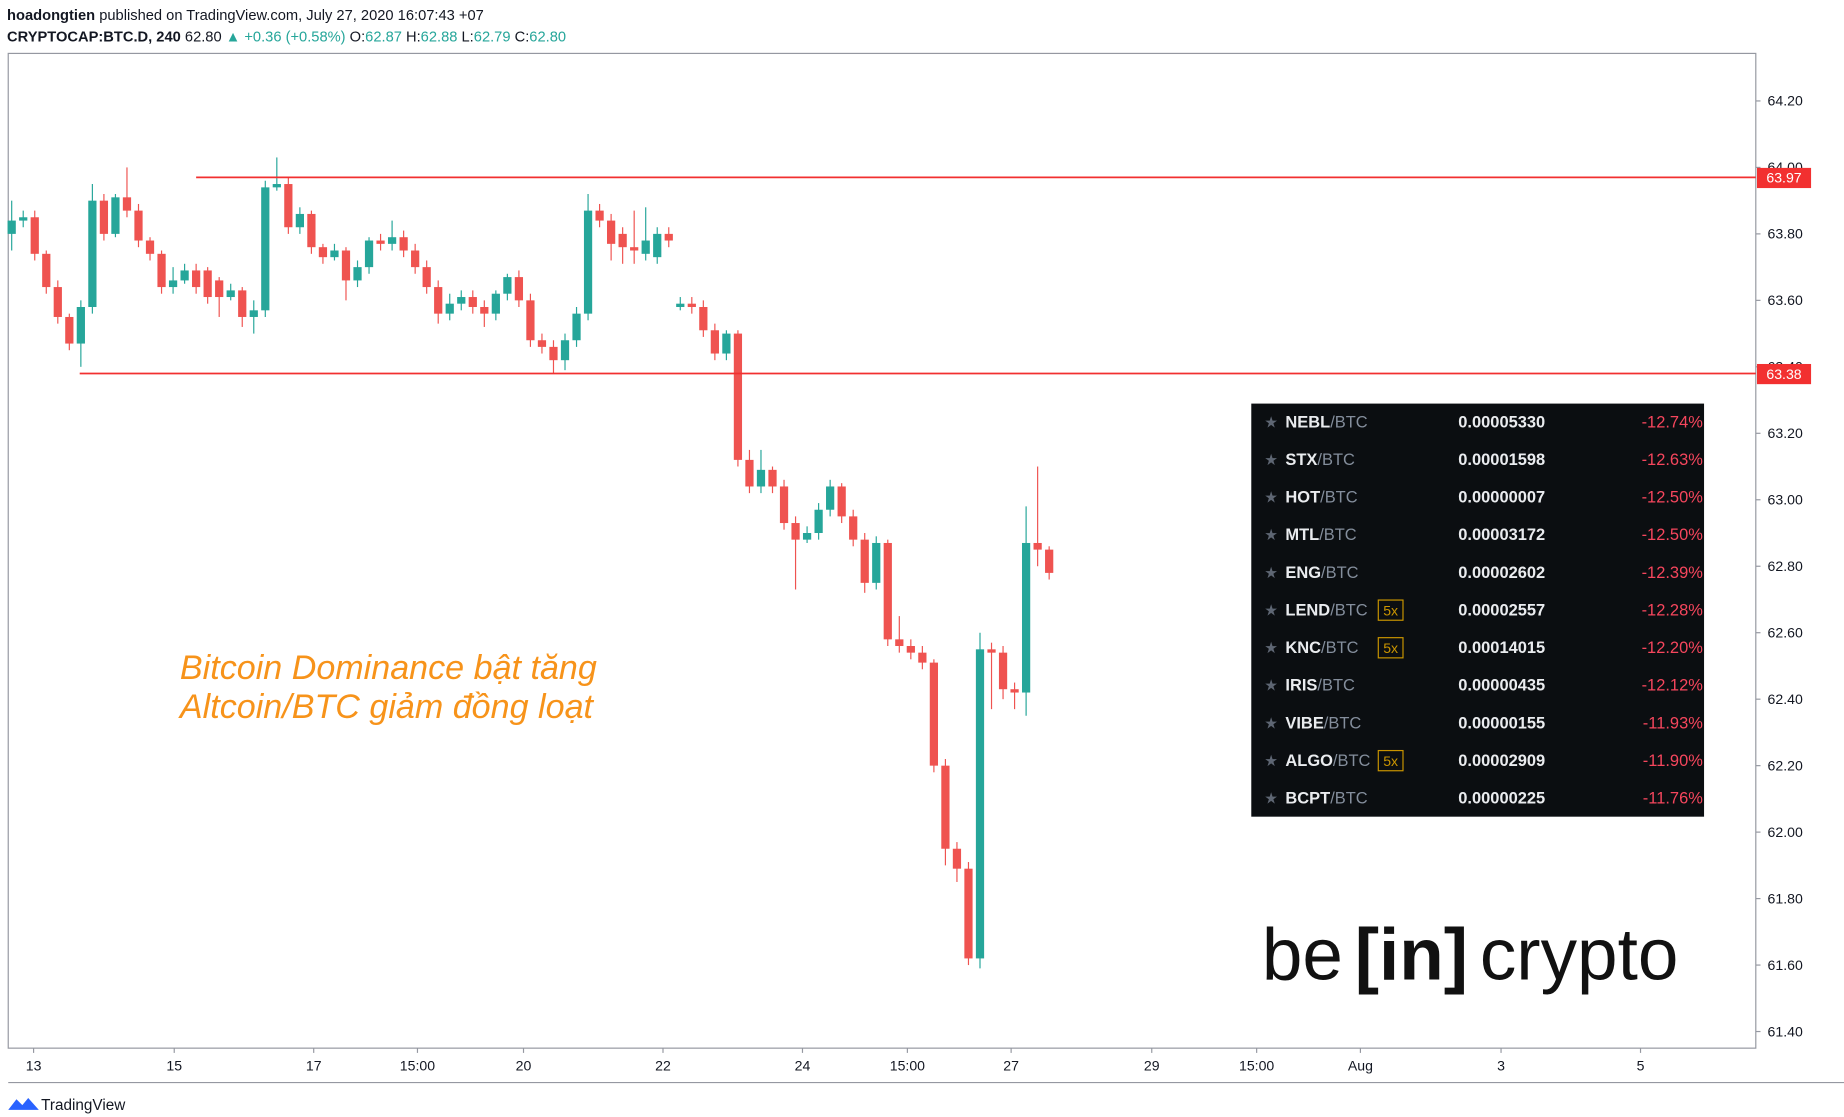 The image size is (1844, 1117). Describe the element at coordinates (1783, 179) in the screenshot. I see `level-label: 63.97` at that location.